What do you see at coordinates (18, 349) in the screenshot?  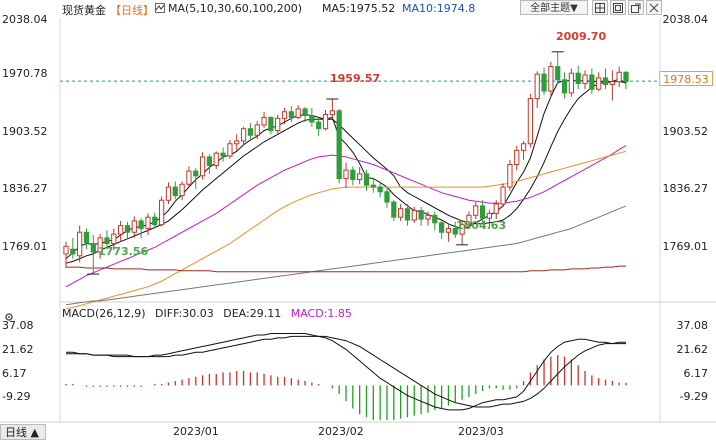 I see `macd-y-left-1: 21.62` at bounding box center [18, 349].